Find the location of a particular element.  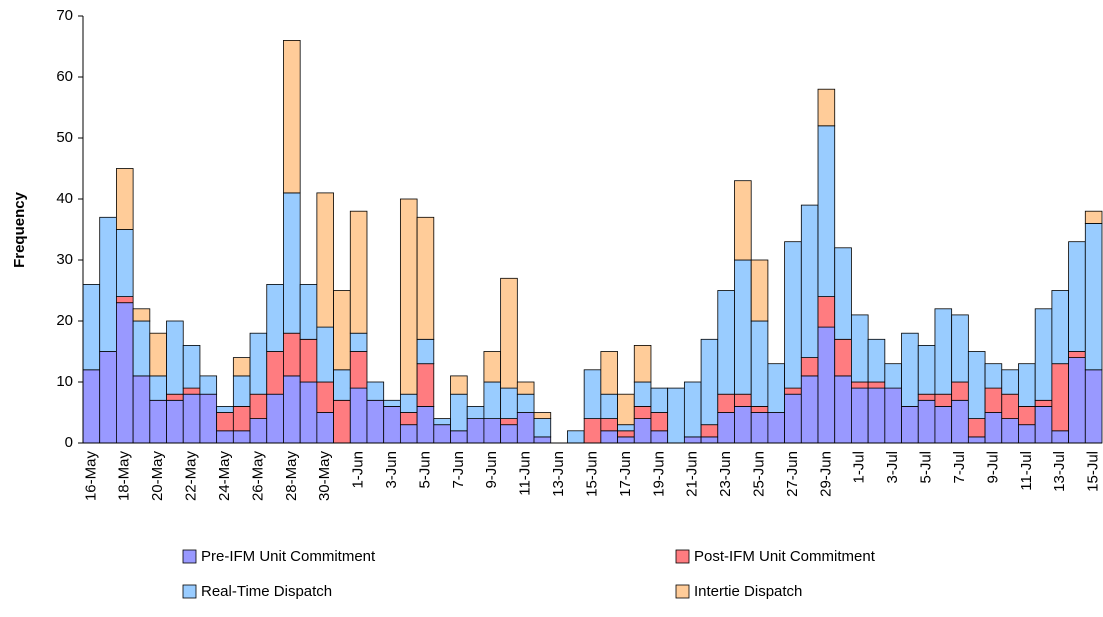

x-tick-label: 15-Jul is located at coordinates (1093, 471).